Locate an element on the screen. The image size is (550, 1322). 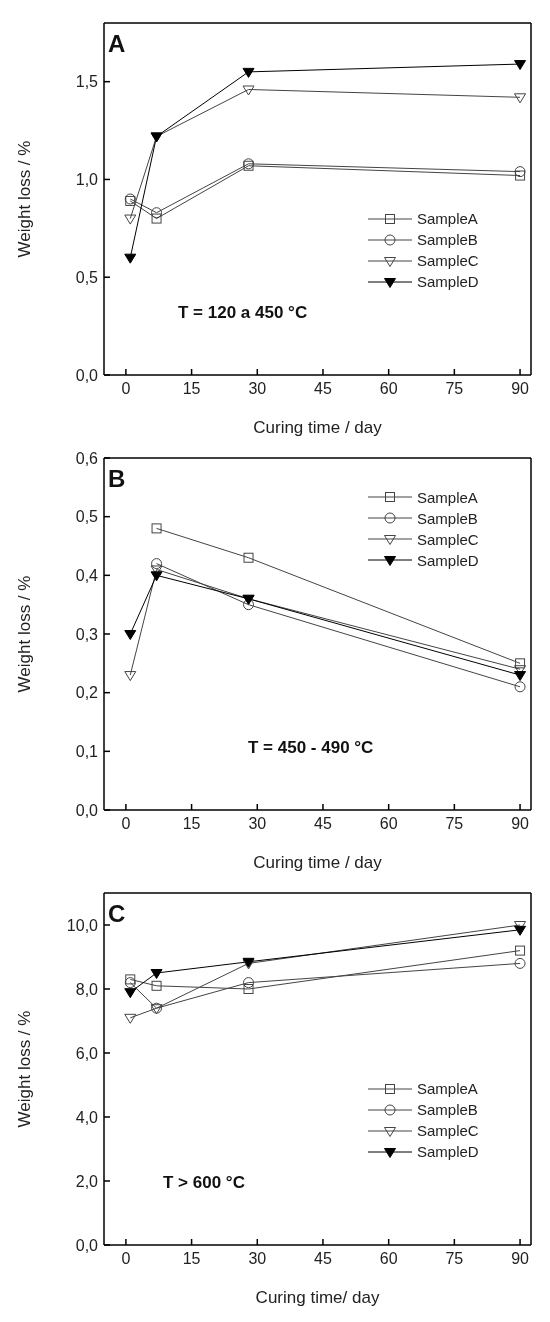
x-axis-title: Curing time/ day is located at coordinates (317, 1297).